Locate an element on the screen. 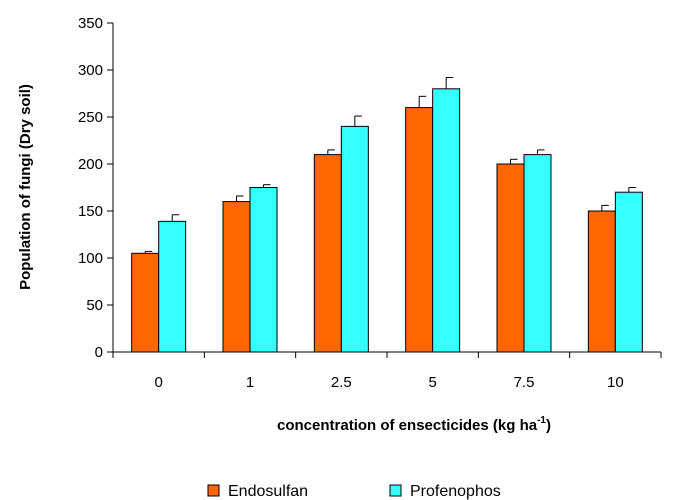  legend-label-endosulfan: Endosulfan is located at coordinates (268, 491).